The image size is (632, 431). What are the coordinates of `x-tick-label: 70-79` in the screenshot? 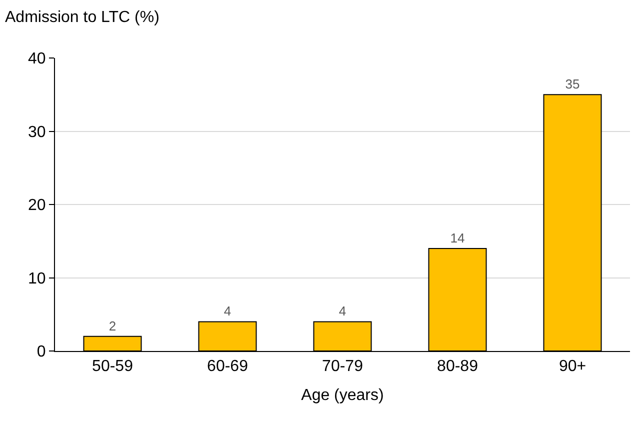 It's located at (343, 367).